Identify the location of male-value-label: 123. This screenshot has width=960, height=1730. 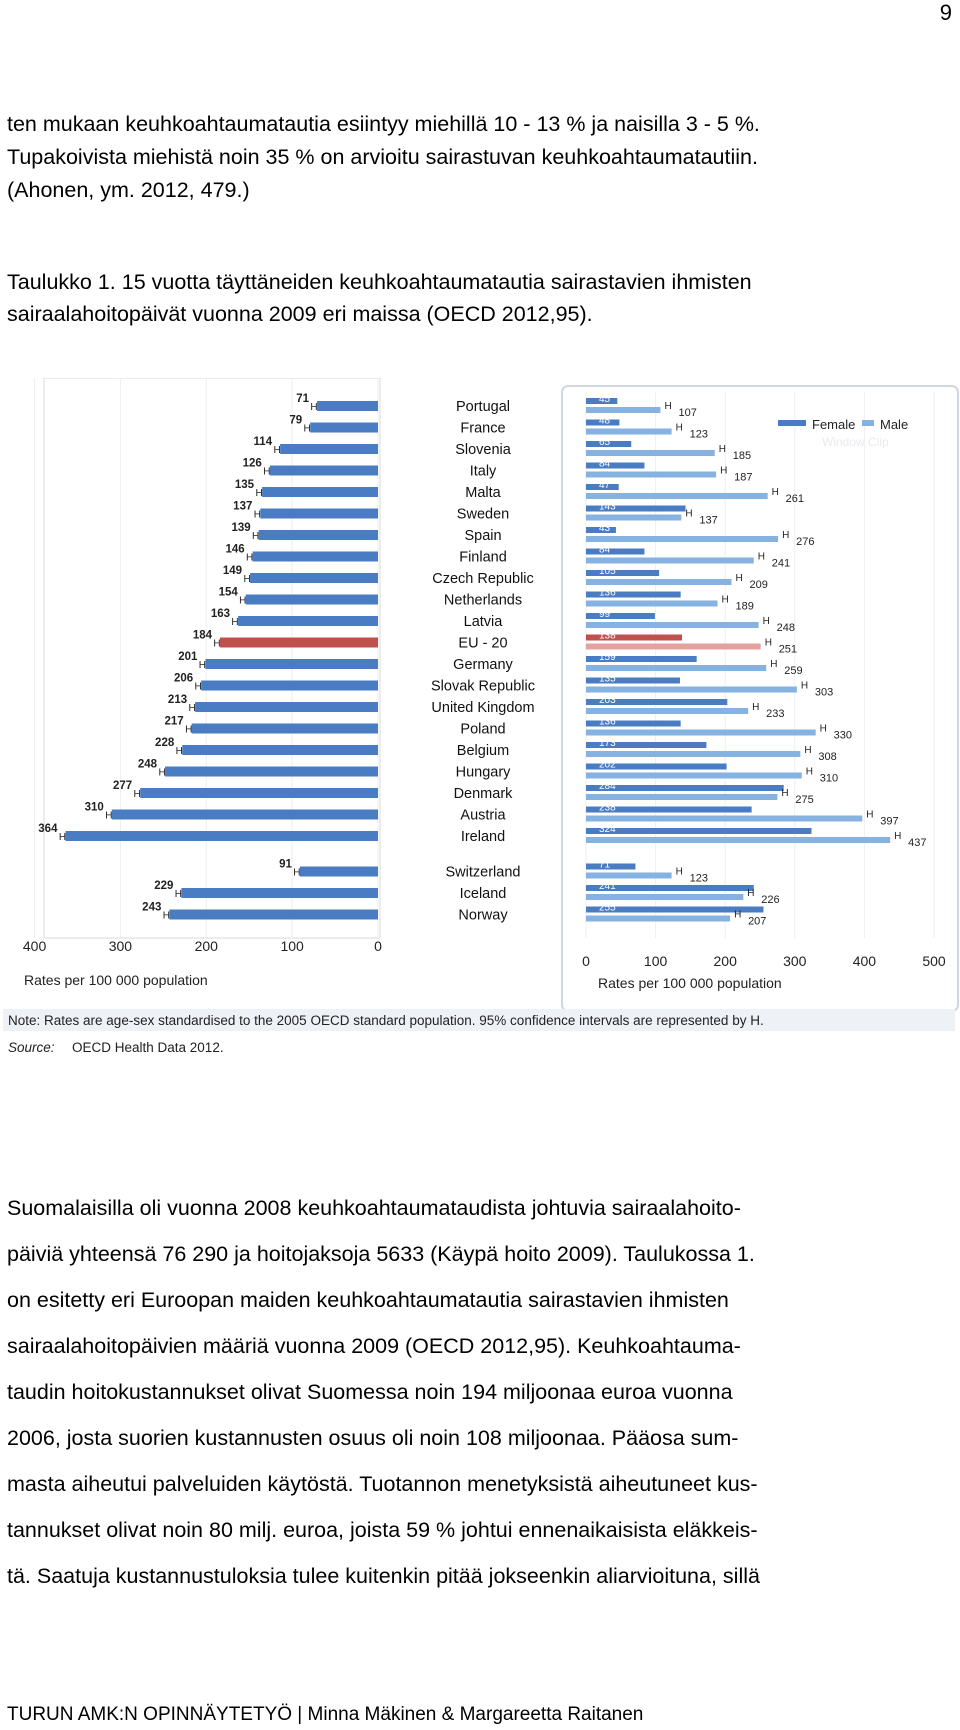
(699, 879).